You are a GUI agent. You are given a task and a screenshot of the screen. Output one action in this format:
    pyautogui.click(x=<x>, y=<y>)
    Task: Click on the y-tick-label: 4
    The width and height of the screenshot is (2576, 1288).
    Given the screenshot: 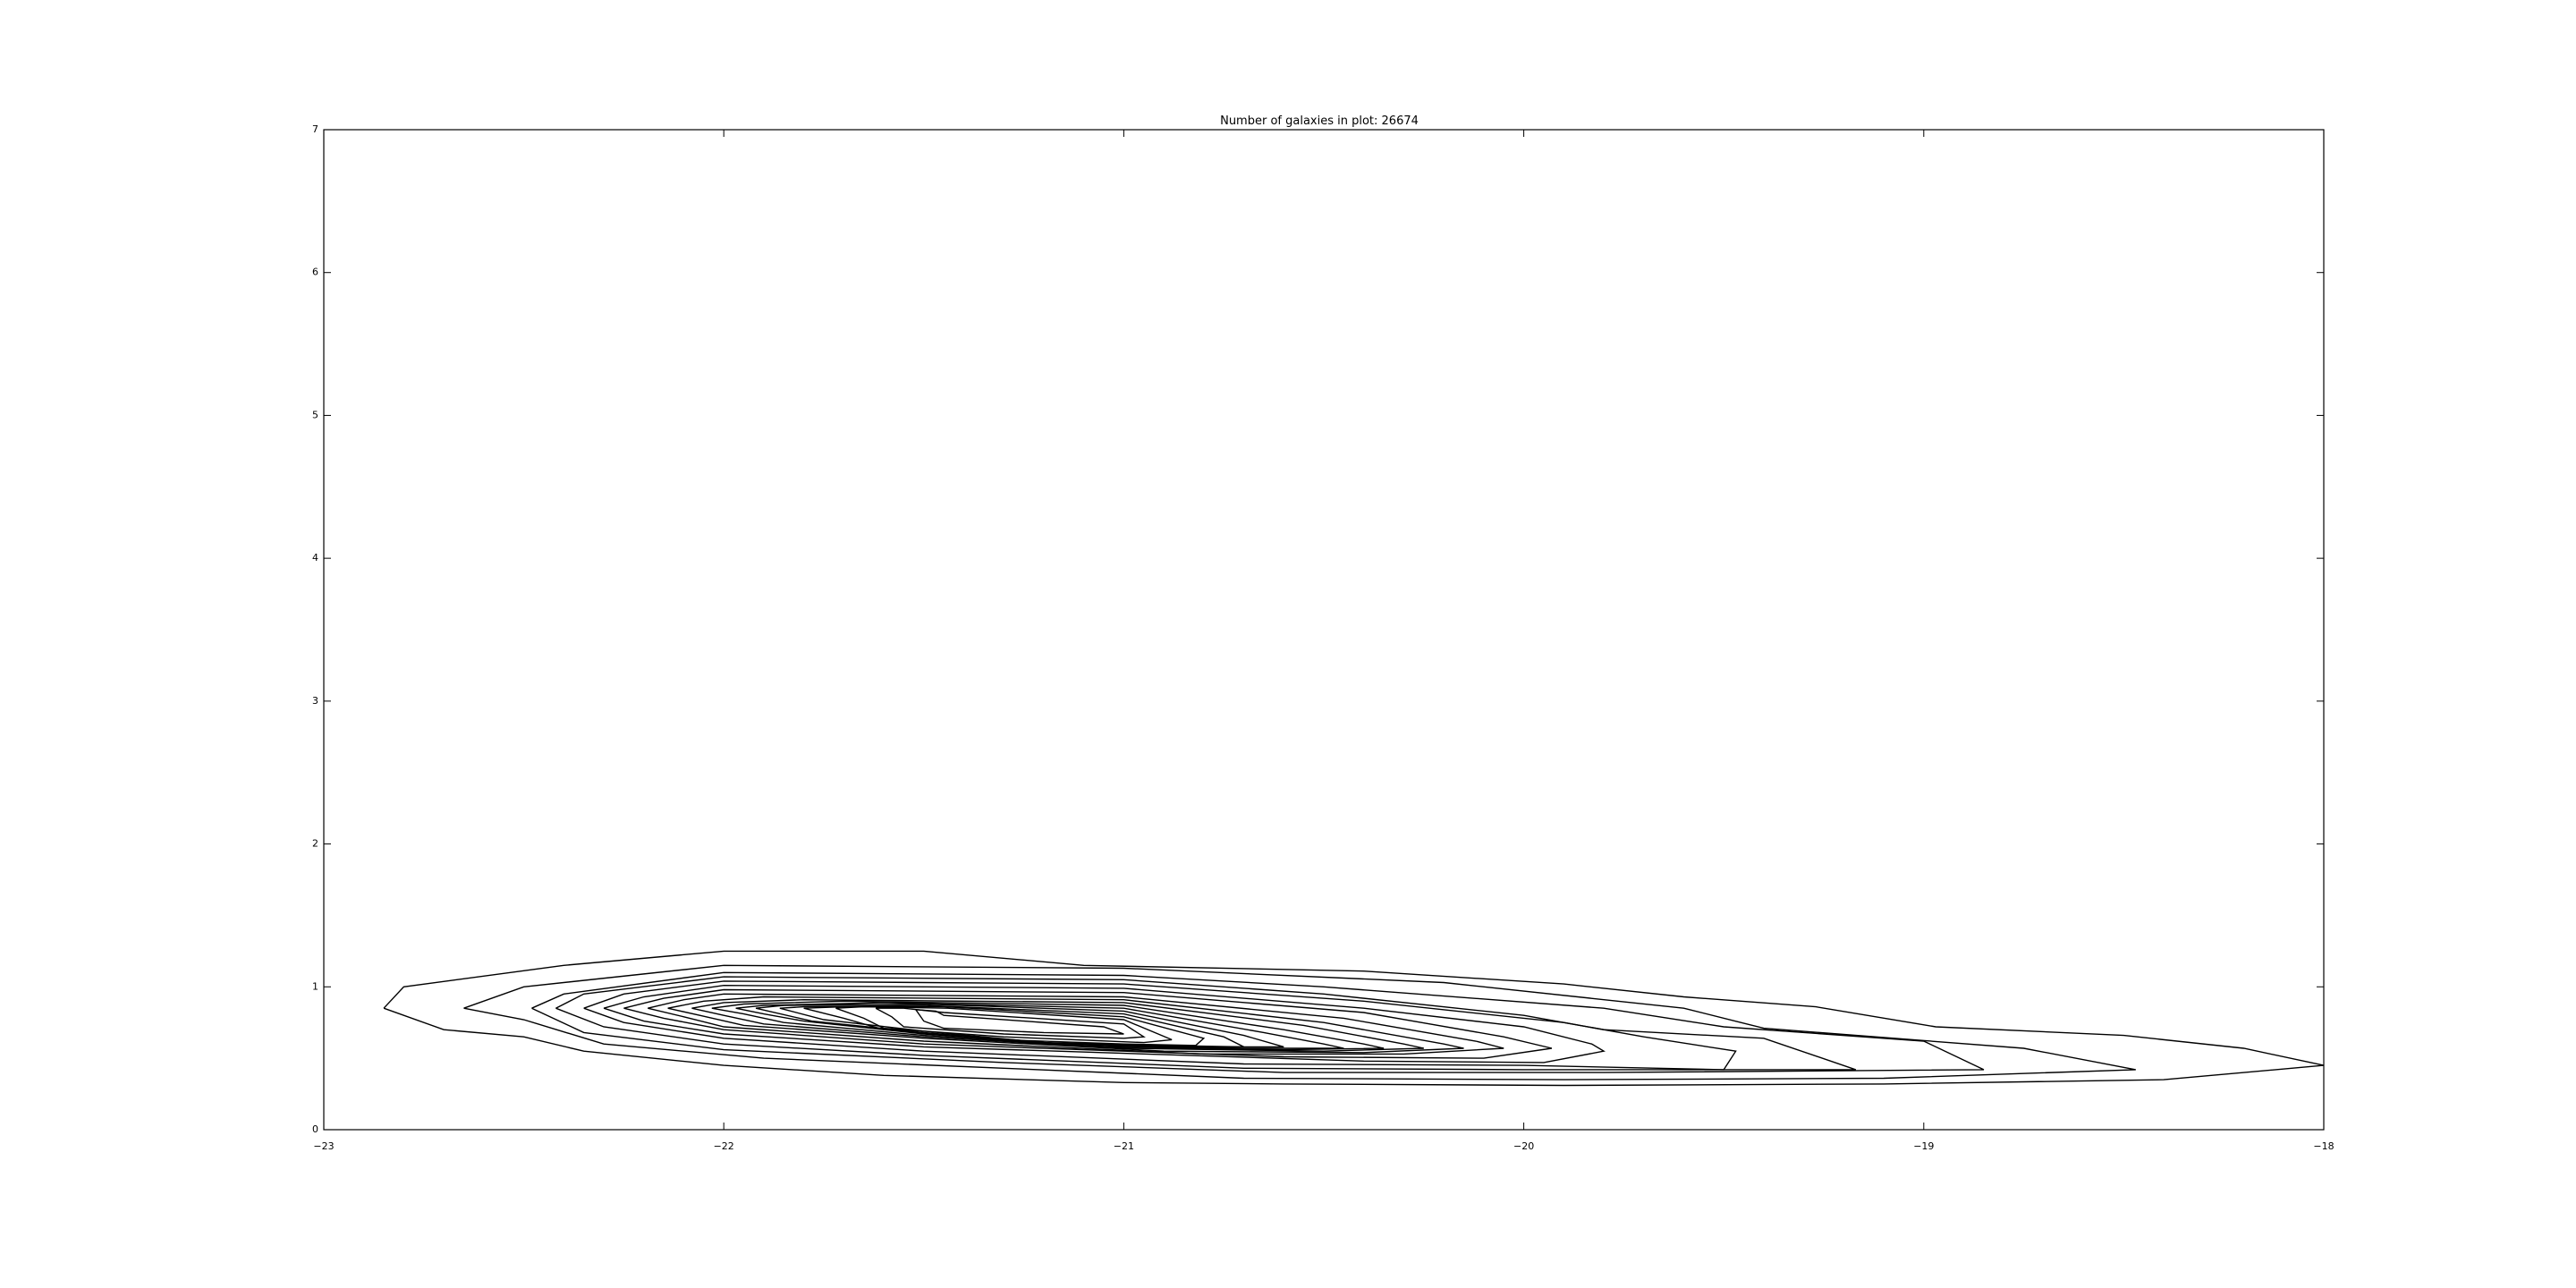 What is the action you would take?
    pyautogui.click(x=315, y=558)
    